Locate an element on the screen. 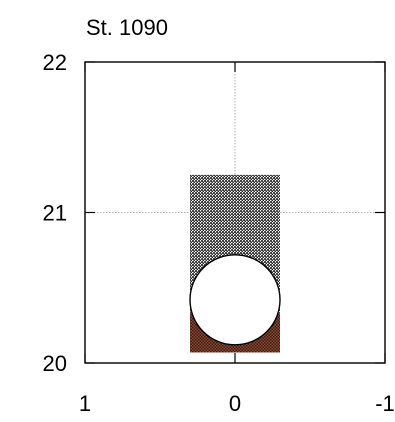 This screenshot has width=395, height=422. circle-marker is located at coordinates (235, 300).